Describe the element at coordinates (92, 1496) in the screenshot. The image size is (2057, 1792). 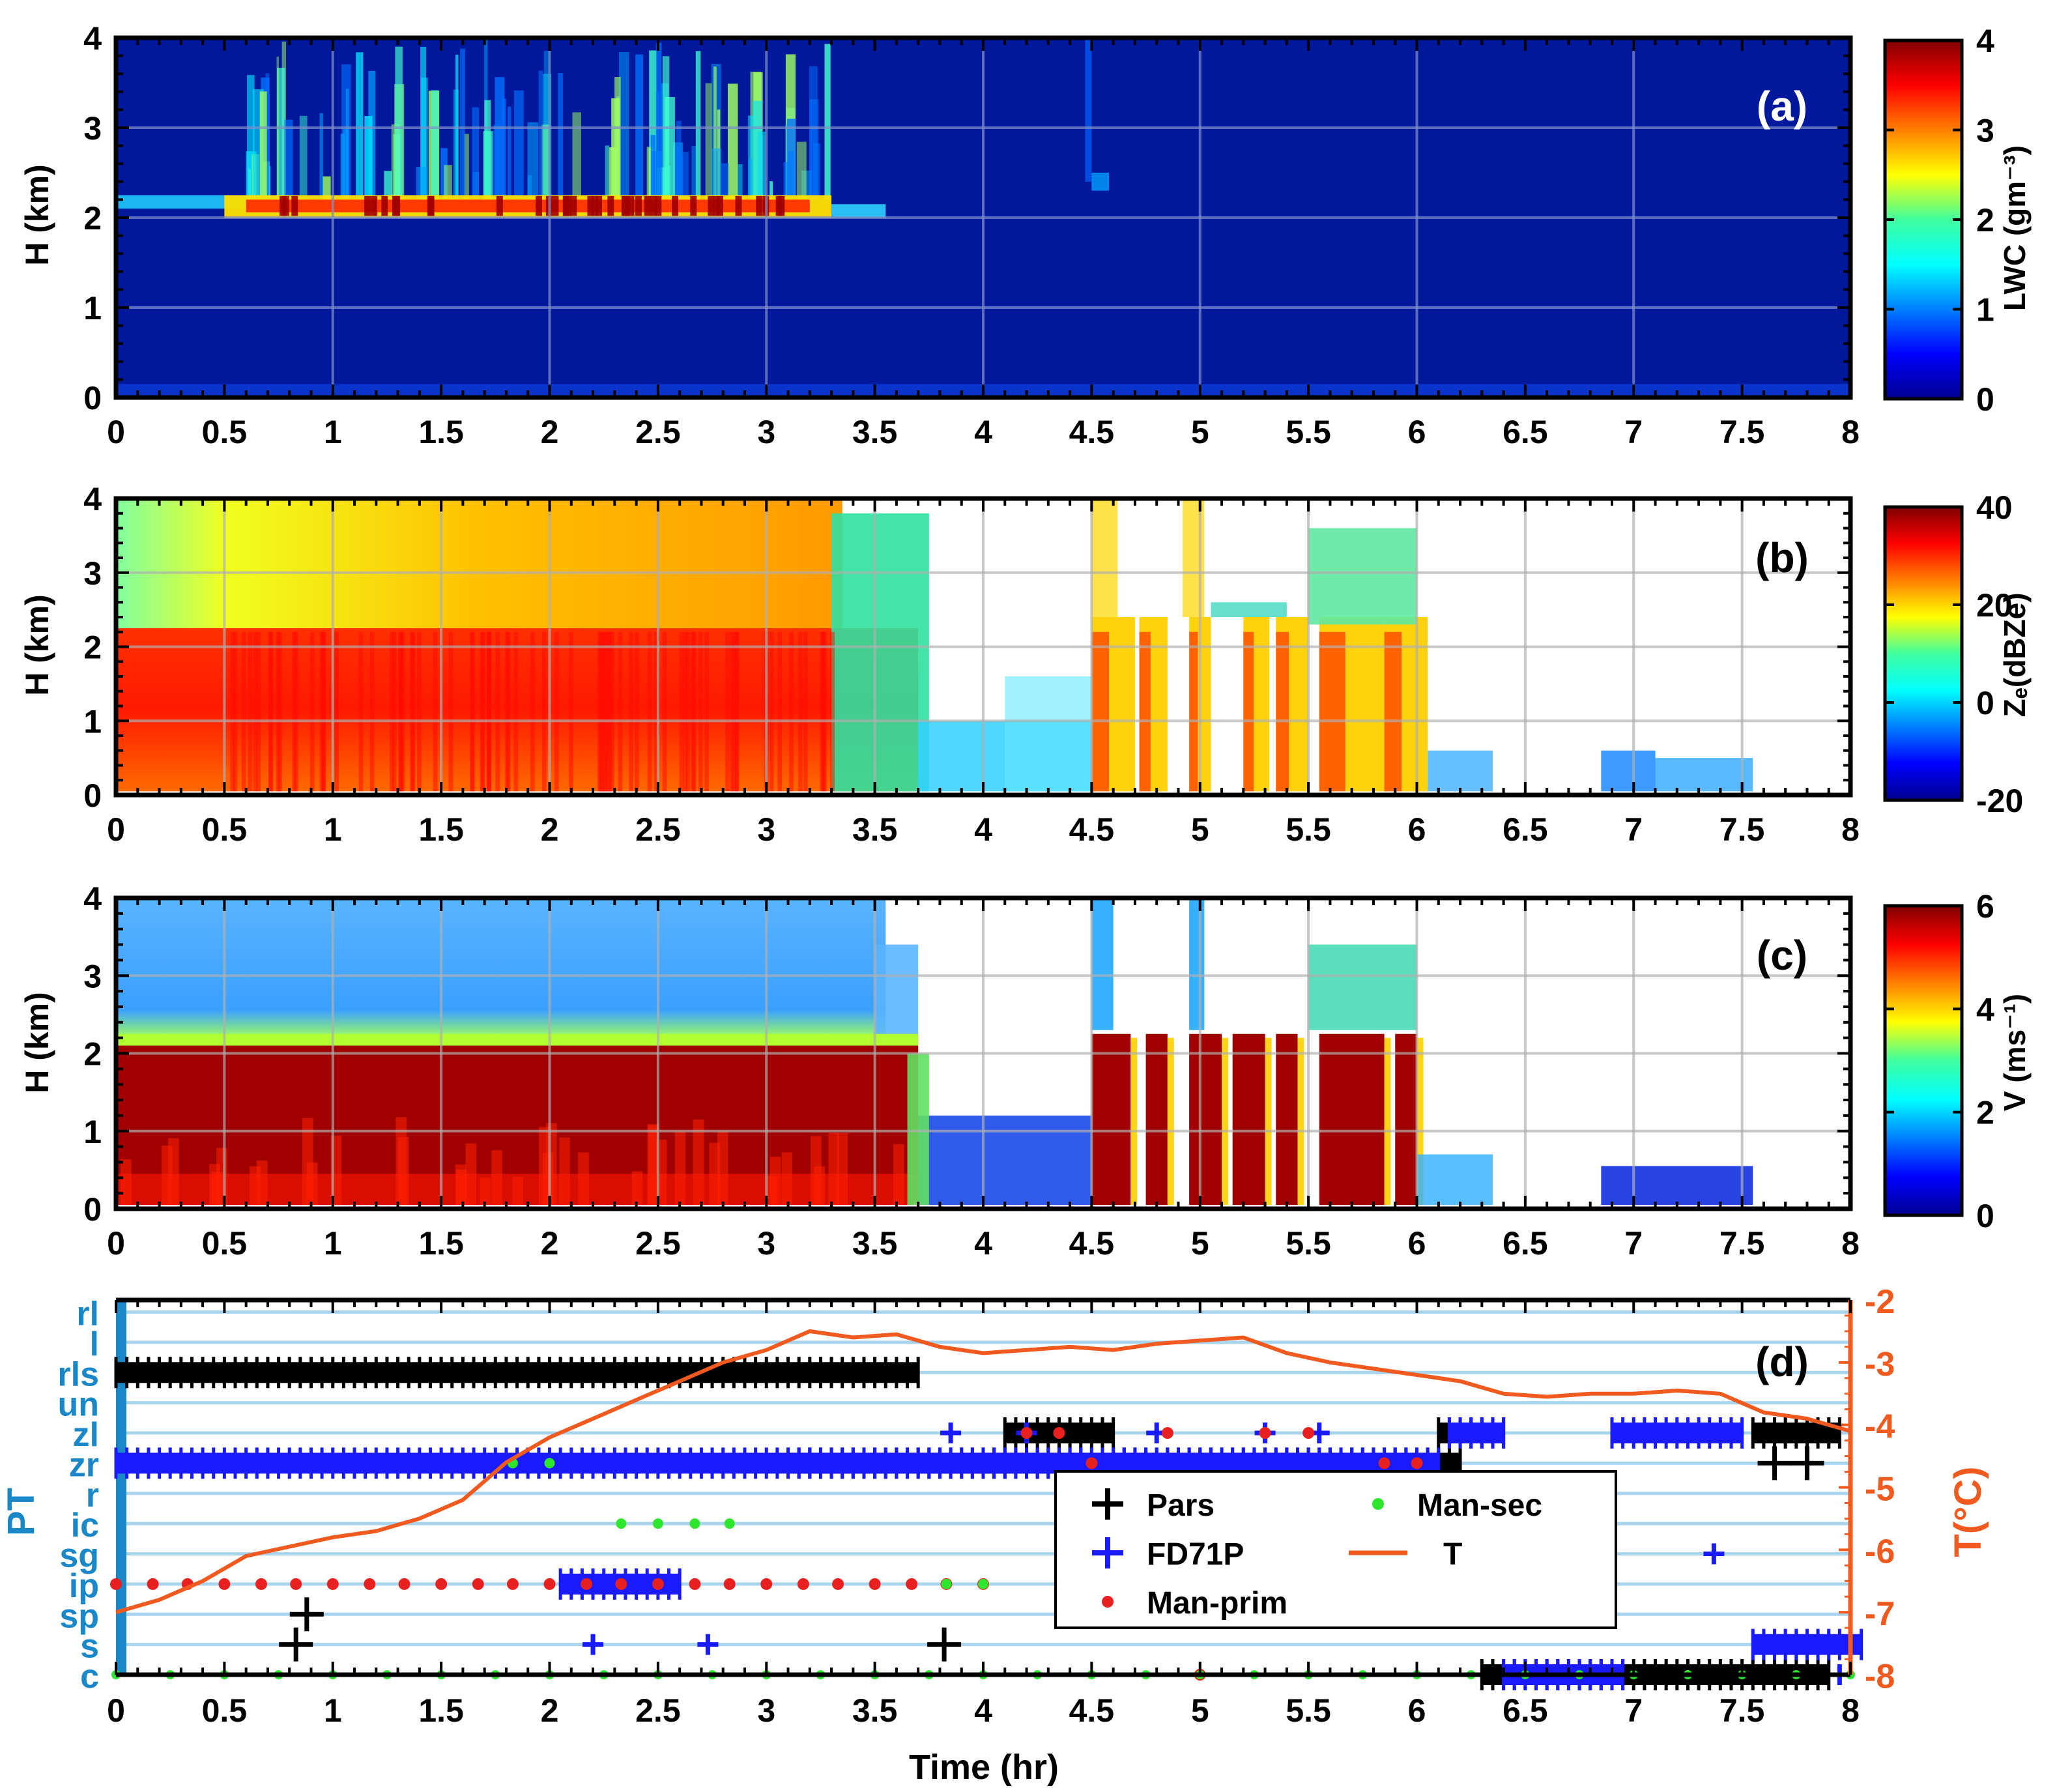
I see `category-label: r` at that location.